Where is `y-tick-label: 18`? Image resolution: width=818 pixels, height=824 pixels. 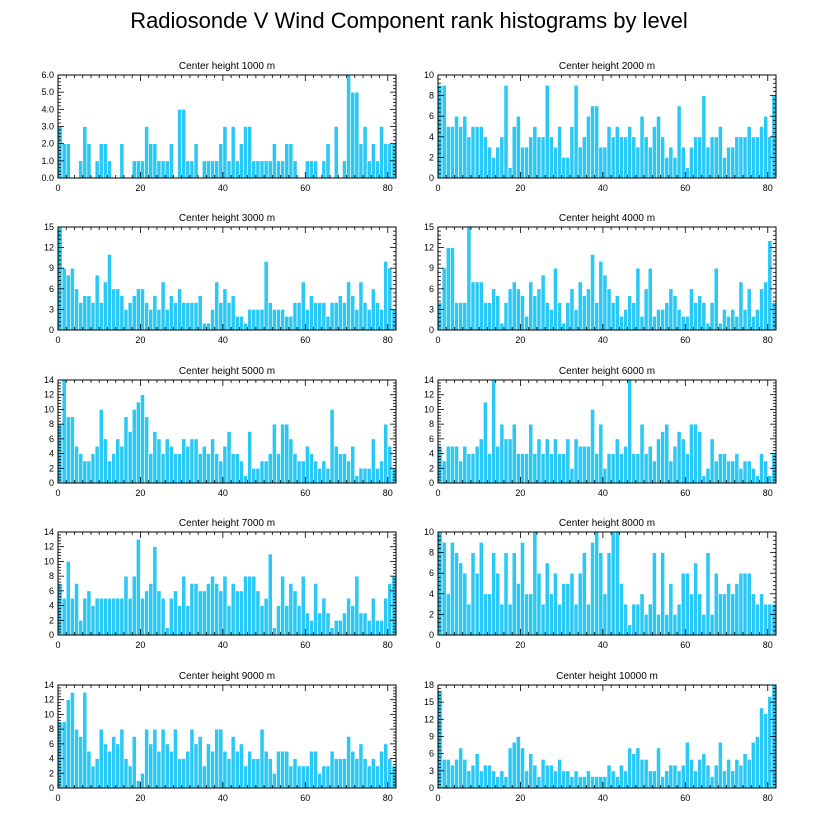
y-tick-label: 18 is located at coordinates (429, 685).